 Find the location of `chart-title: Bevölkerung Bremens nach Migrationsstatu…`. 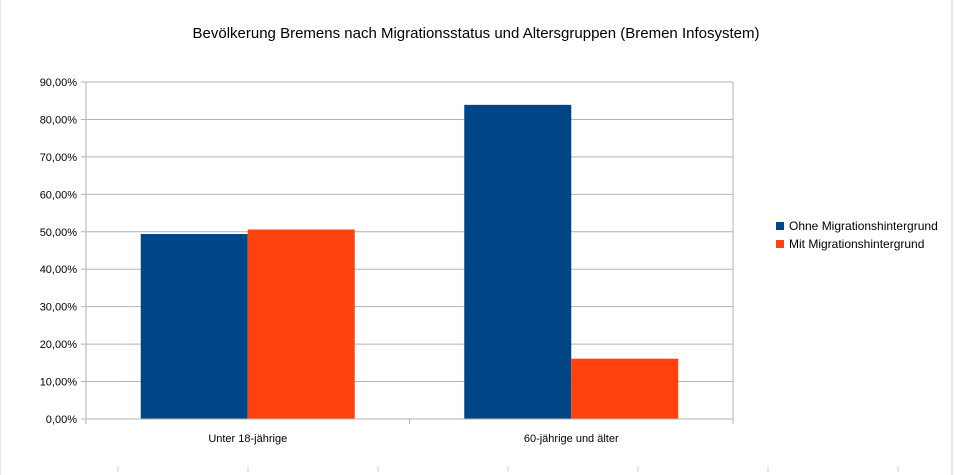

chart-title: Bevölkerung Bremens nach Migrationsstatu… is located at coordinates (476, 33).